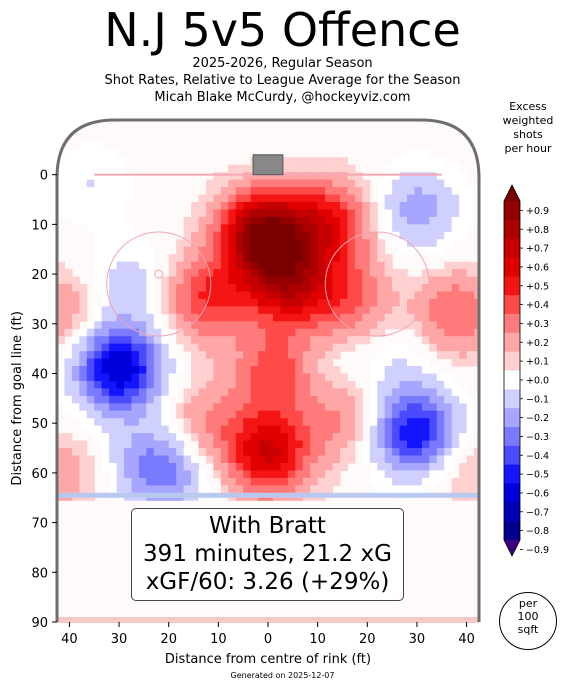 Image resolution: width=565 pixels, height=691 pixels. I want to click on colorbar-bin, so click(512, 380).